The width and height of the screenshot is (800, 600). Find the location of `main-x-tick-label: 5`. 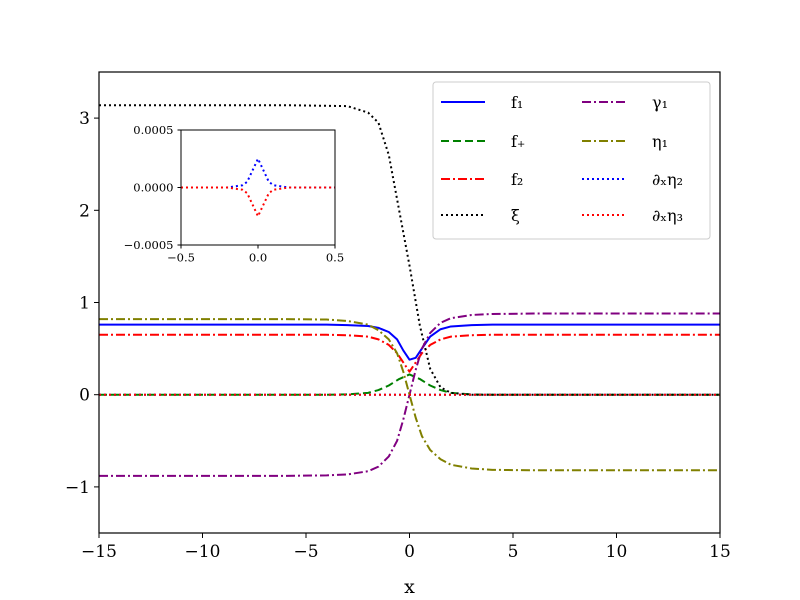

main-x-tick-label: 5 is located at coordinates (513, 552).